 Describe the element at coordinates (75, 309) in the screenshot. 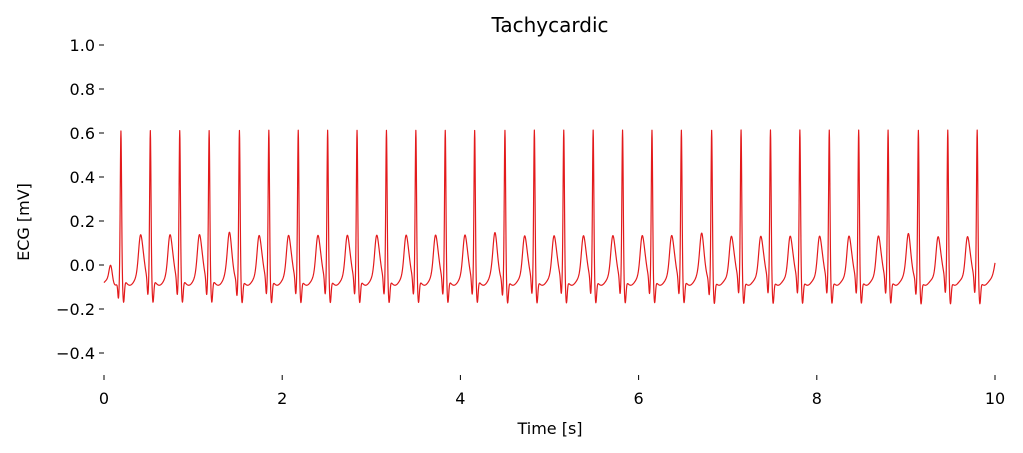

I see `y-tick-label: −0.2` at that location.